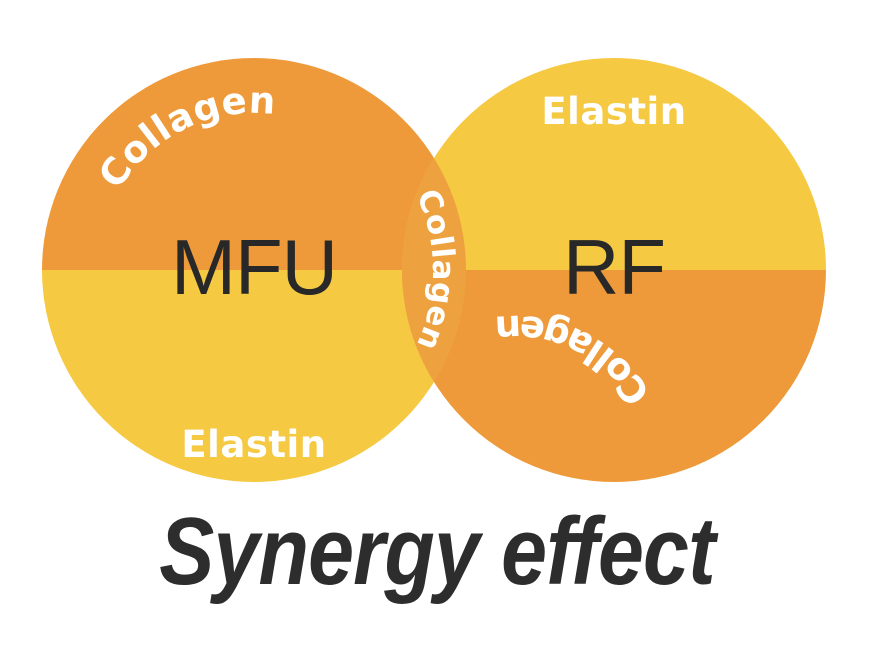 This screenshot has height=672, width=874. What do you see at coordinates (613, 111) in the screenshot?
I see `ring-right-top-label: Elastin` at bounding box center [613, 111].